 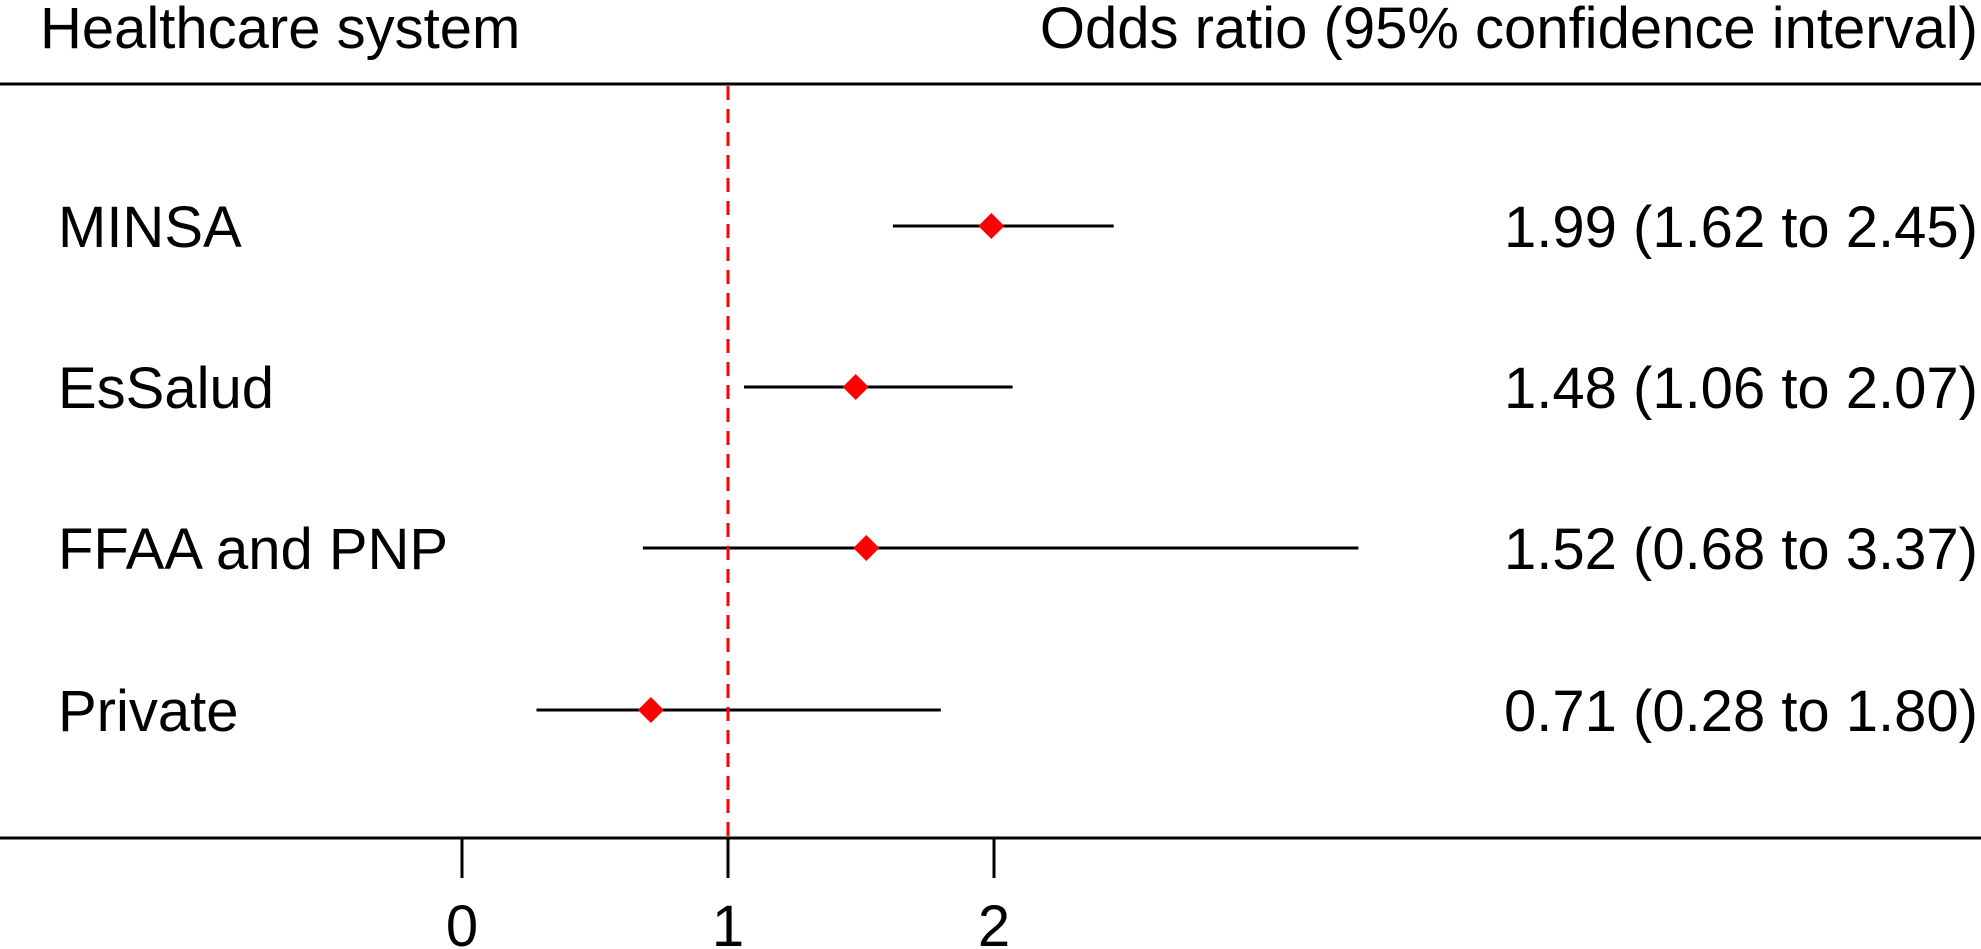 What do you see at coordinates (1509, 30) in the screenshot?
I see `right-column-header: Odds ratio (95% confidence interval)` at bounding box center [1509, 30].